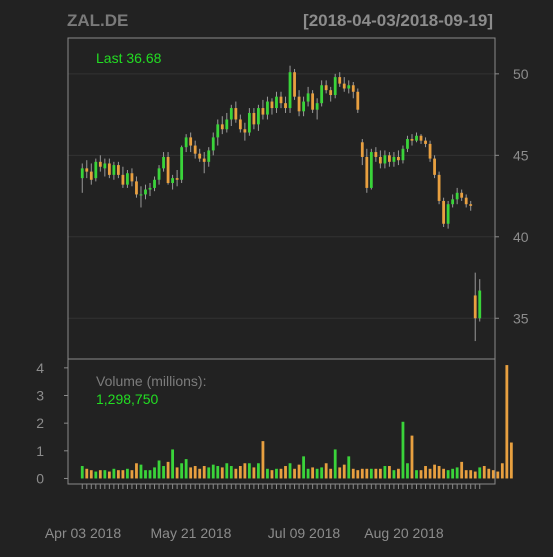 The image size is (553, 557). I want to click on x-tick-label: Apr 03 2018, so click(83, 533).